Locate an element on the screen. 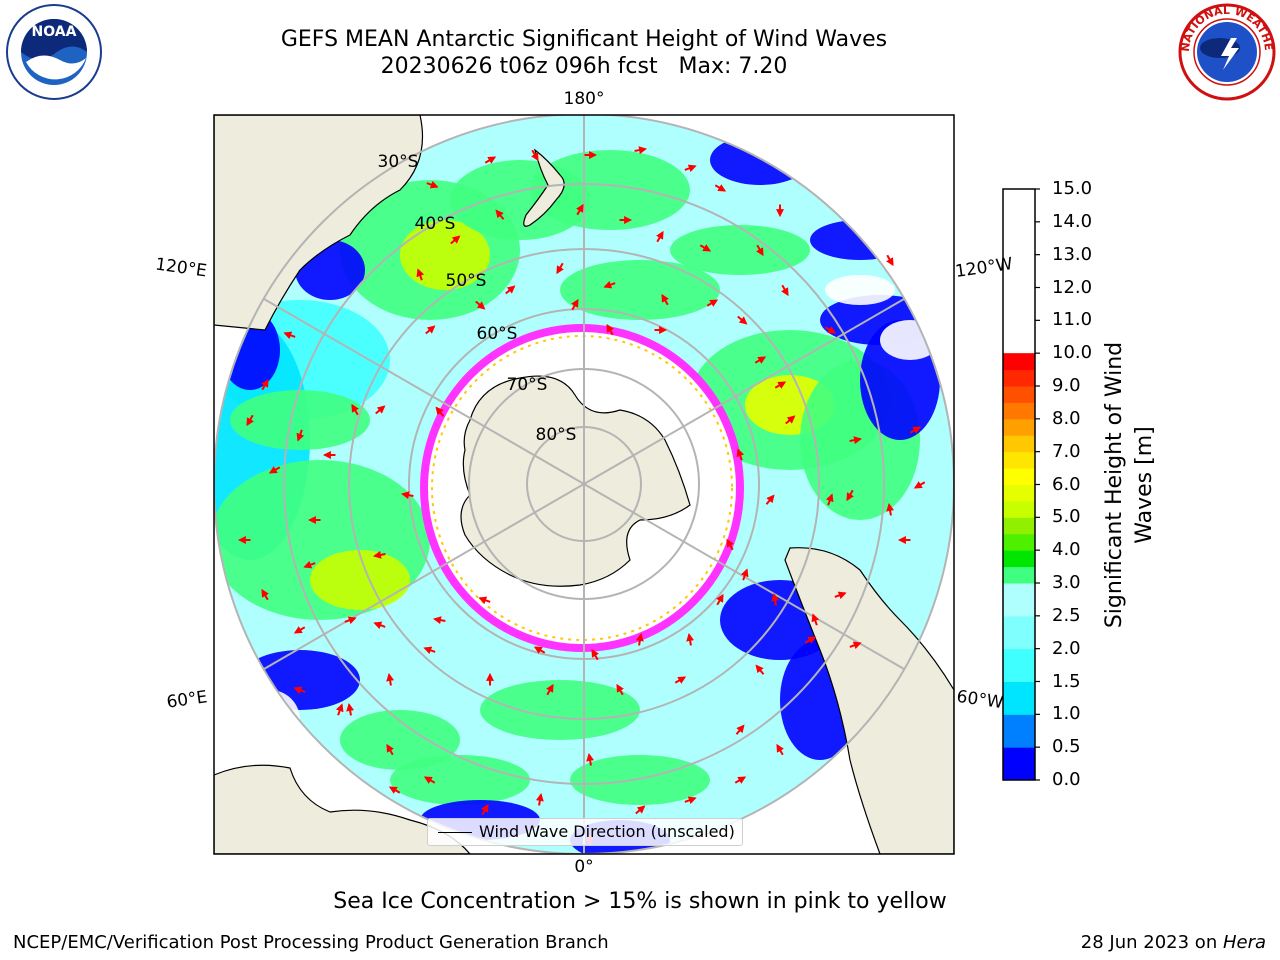  new-zealand-land is located at coordinates (544, 187).